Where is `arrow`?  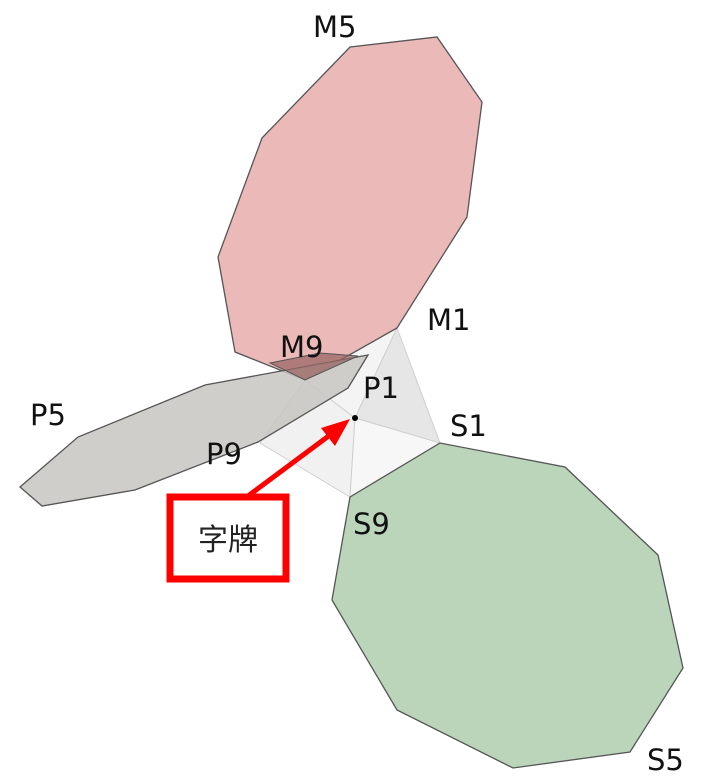
arrow is located at coordinates (298, 459).